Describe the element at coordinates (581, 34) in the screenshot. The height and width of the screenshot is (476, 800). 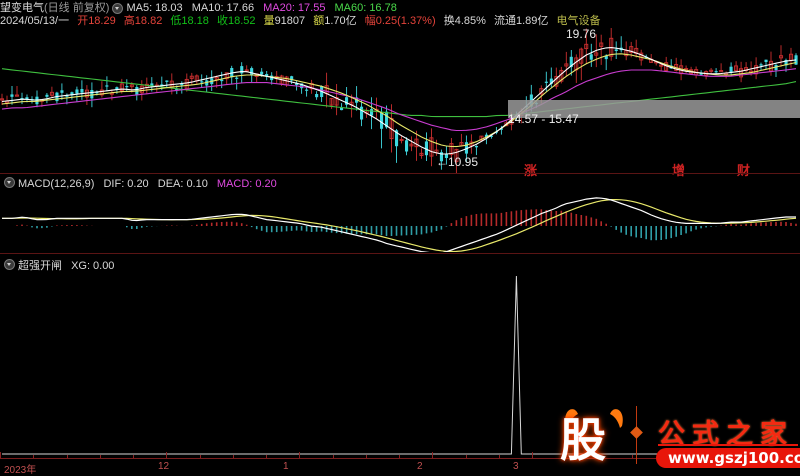
I see `high-price-label: 19.76` at that location.